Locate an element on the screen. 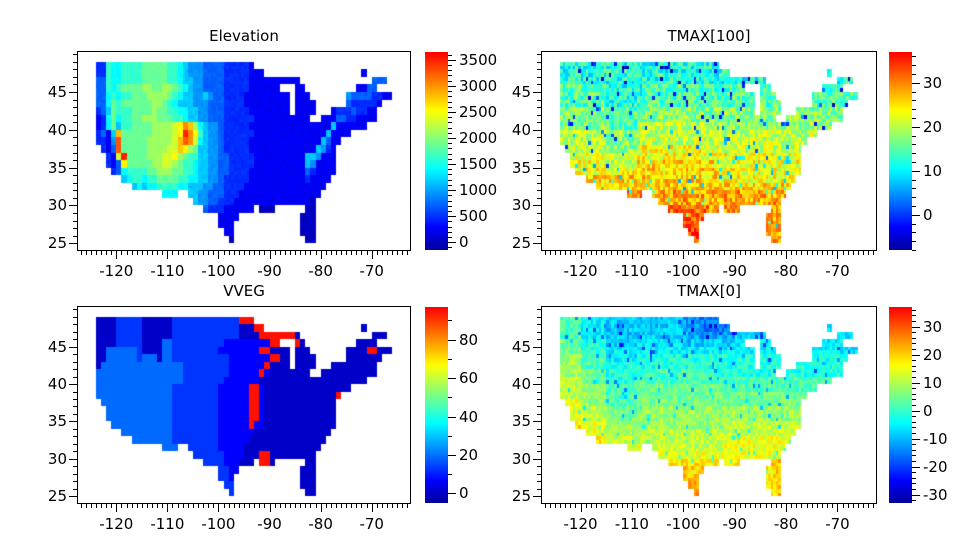 Image resolution: width=967 pixels, height=559 pixels. panel-title-vveg: VVEG is located at coordinates (244, 291).